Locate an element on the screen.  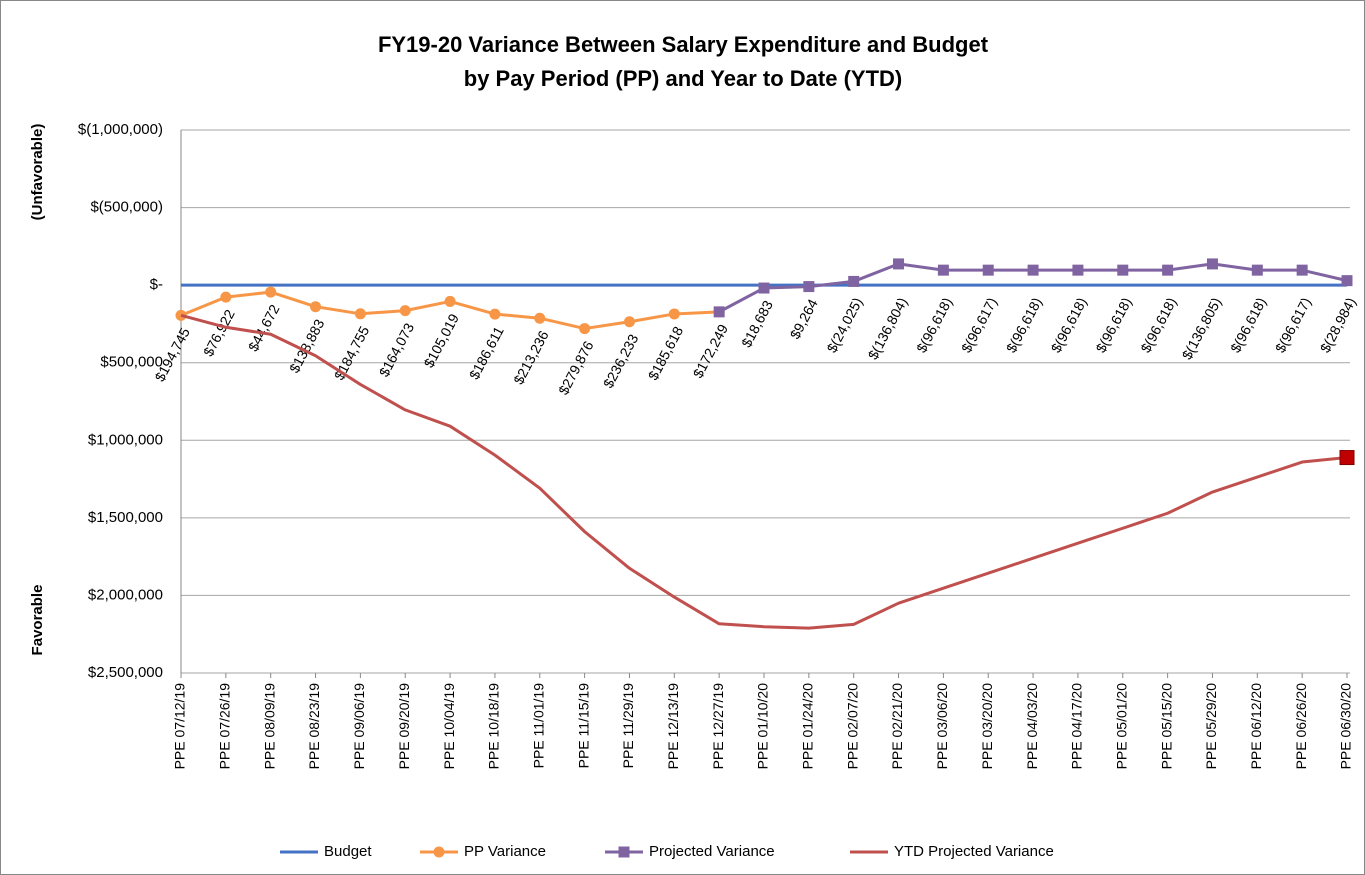
y-tick-label: $2,000,000 is located at coordinates (125, 594).